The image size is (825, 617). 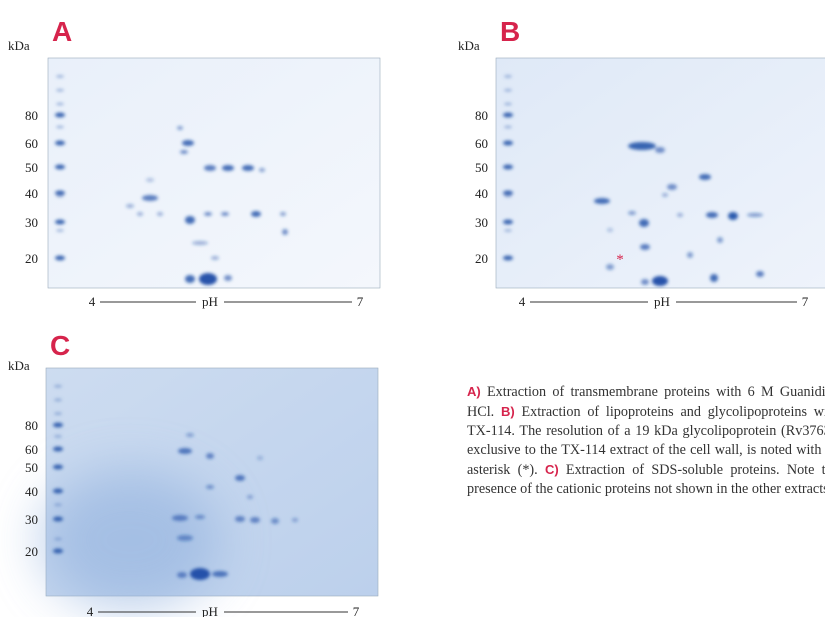 I want to click on caption-label: C), so click(x=551, y=469).